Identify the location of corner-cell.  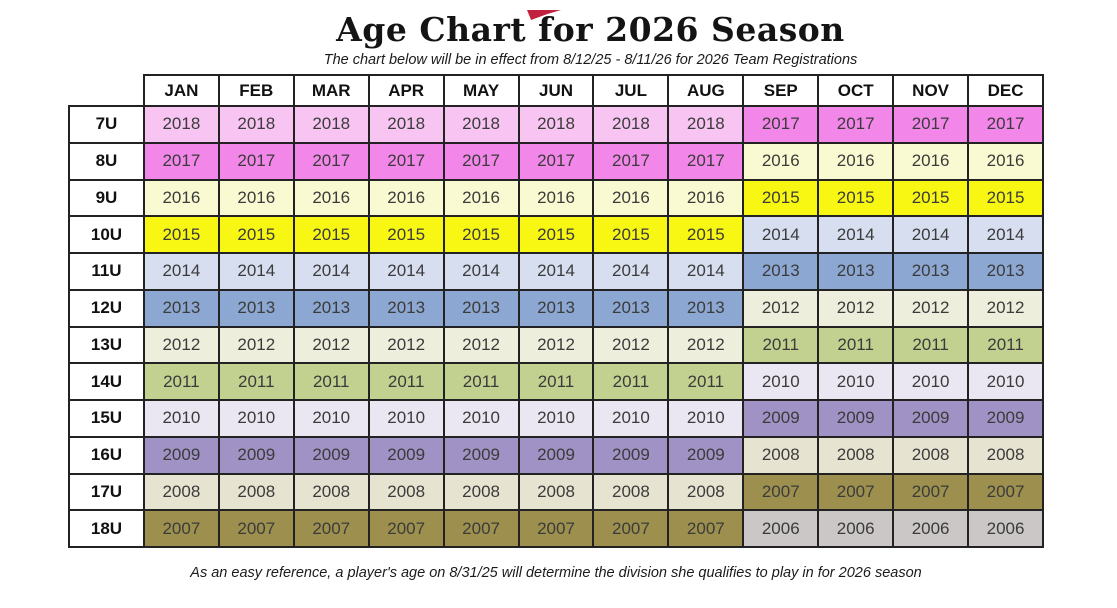
(106, 90).